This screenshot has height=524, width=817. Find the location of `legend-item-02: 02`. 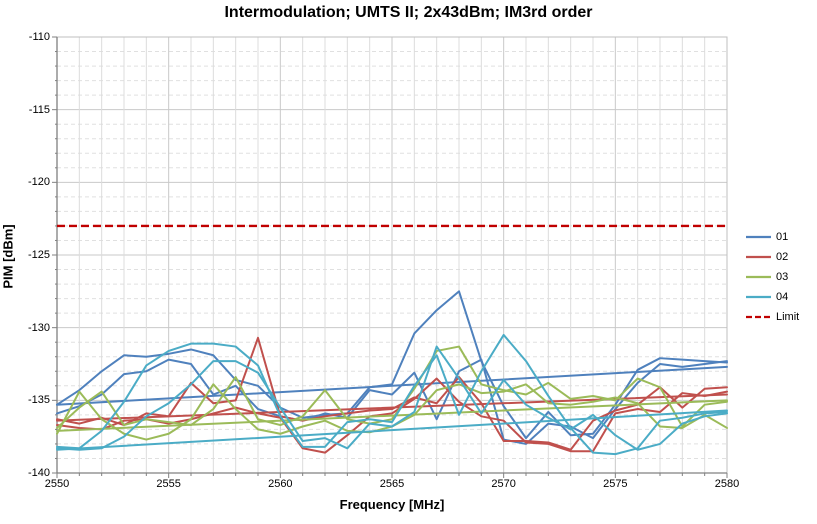

legend-item-02: 02 is located at coordinates (772, 257).